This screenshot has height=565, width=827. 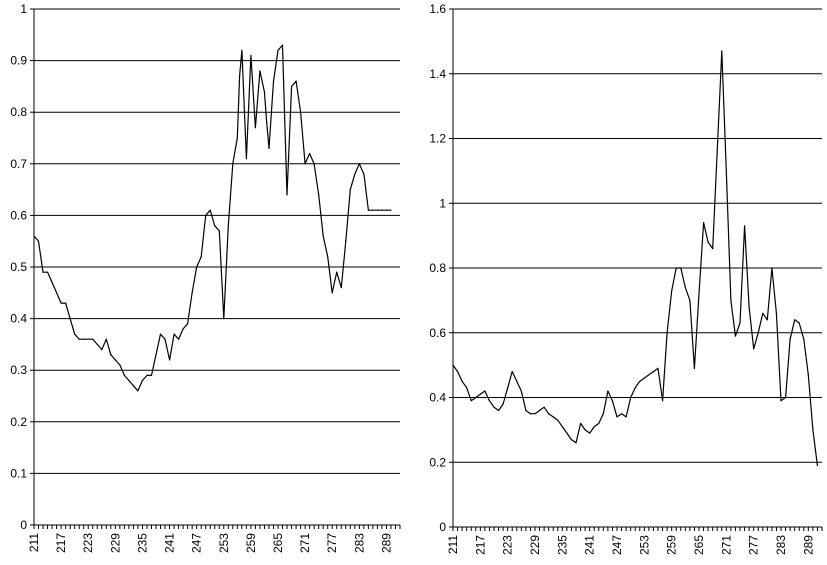 What do you see at coordinates (437, 74) in the screenshot?
I see `y-tick-label: 1.4` at bounding box center [437, 74].